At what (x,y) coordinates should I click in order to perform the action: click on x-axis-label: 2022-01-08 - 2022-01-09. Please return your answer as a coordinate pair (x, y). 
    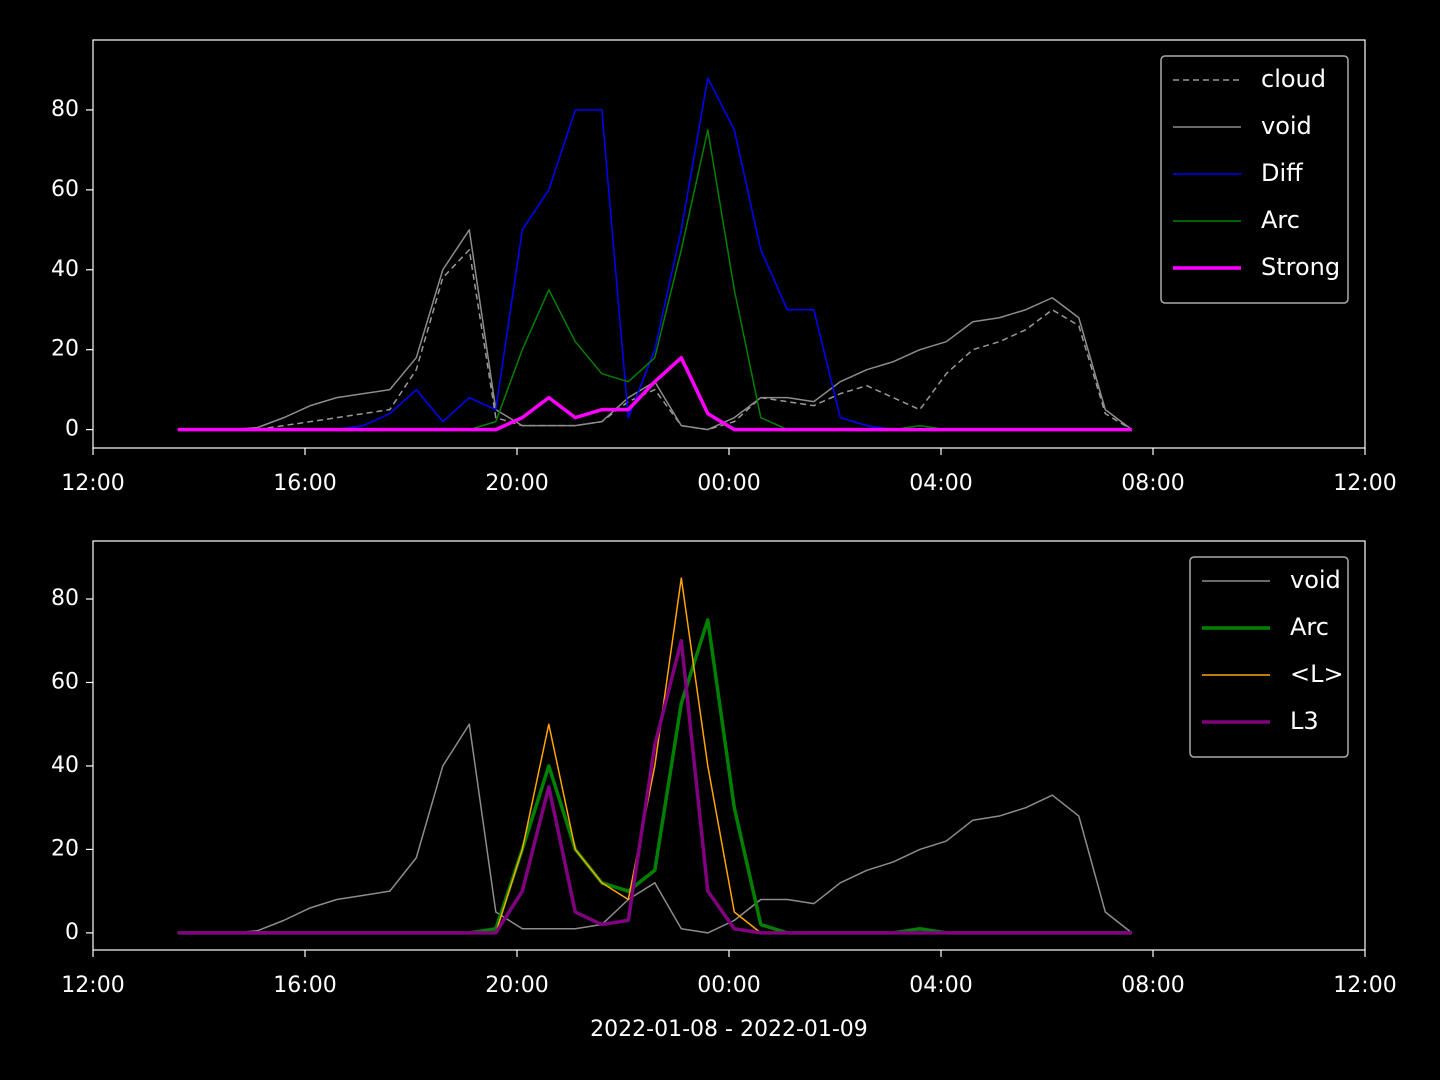
    Looking at the image, I should click on (729, 1029).